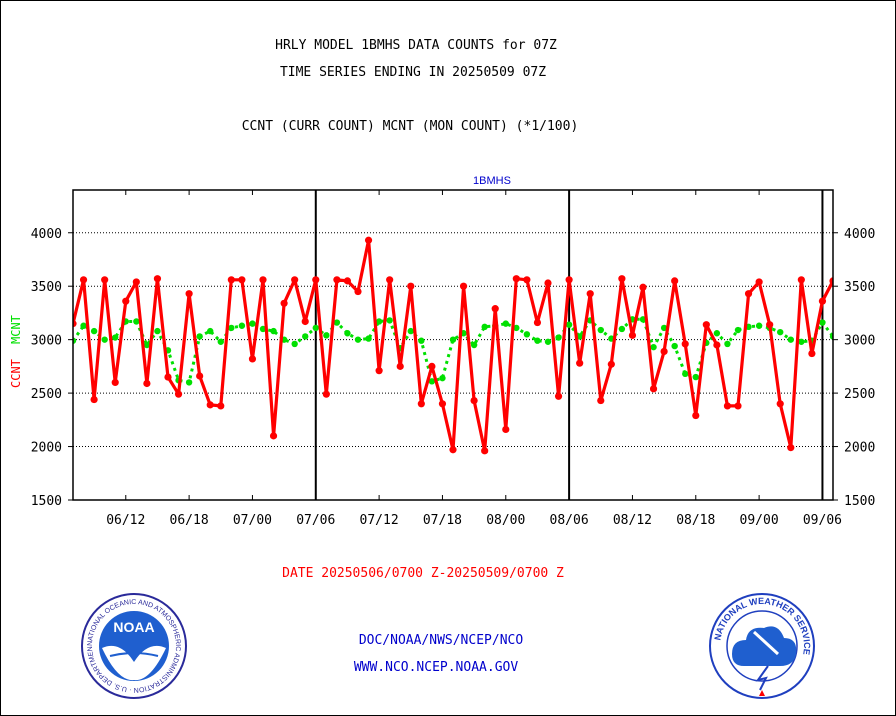 The width and height of the screenshot is (896, 716). I want to click on x-tick-label: 09/06, so click(822, 520).